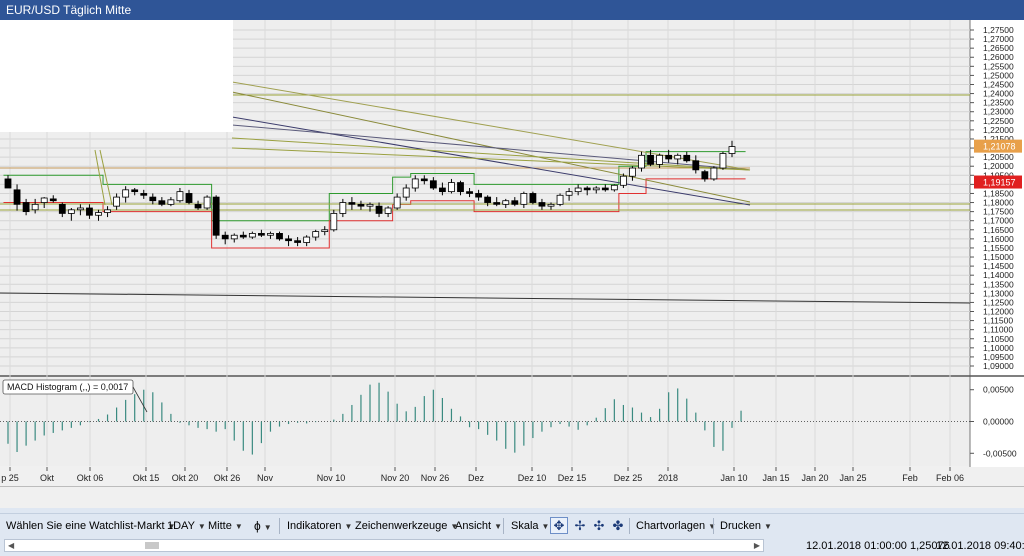 This screenshot has width=1024, height=556. I want to click on drawing-tools-label: Zeichenwerkzeuge, so click(401, 526).